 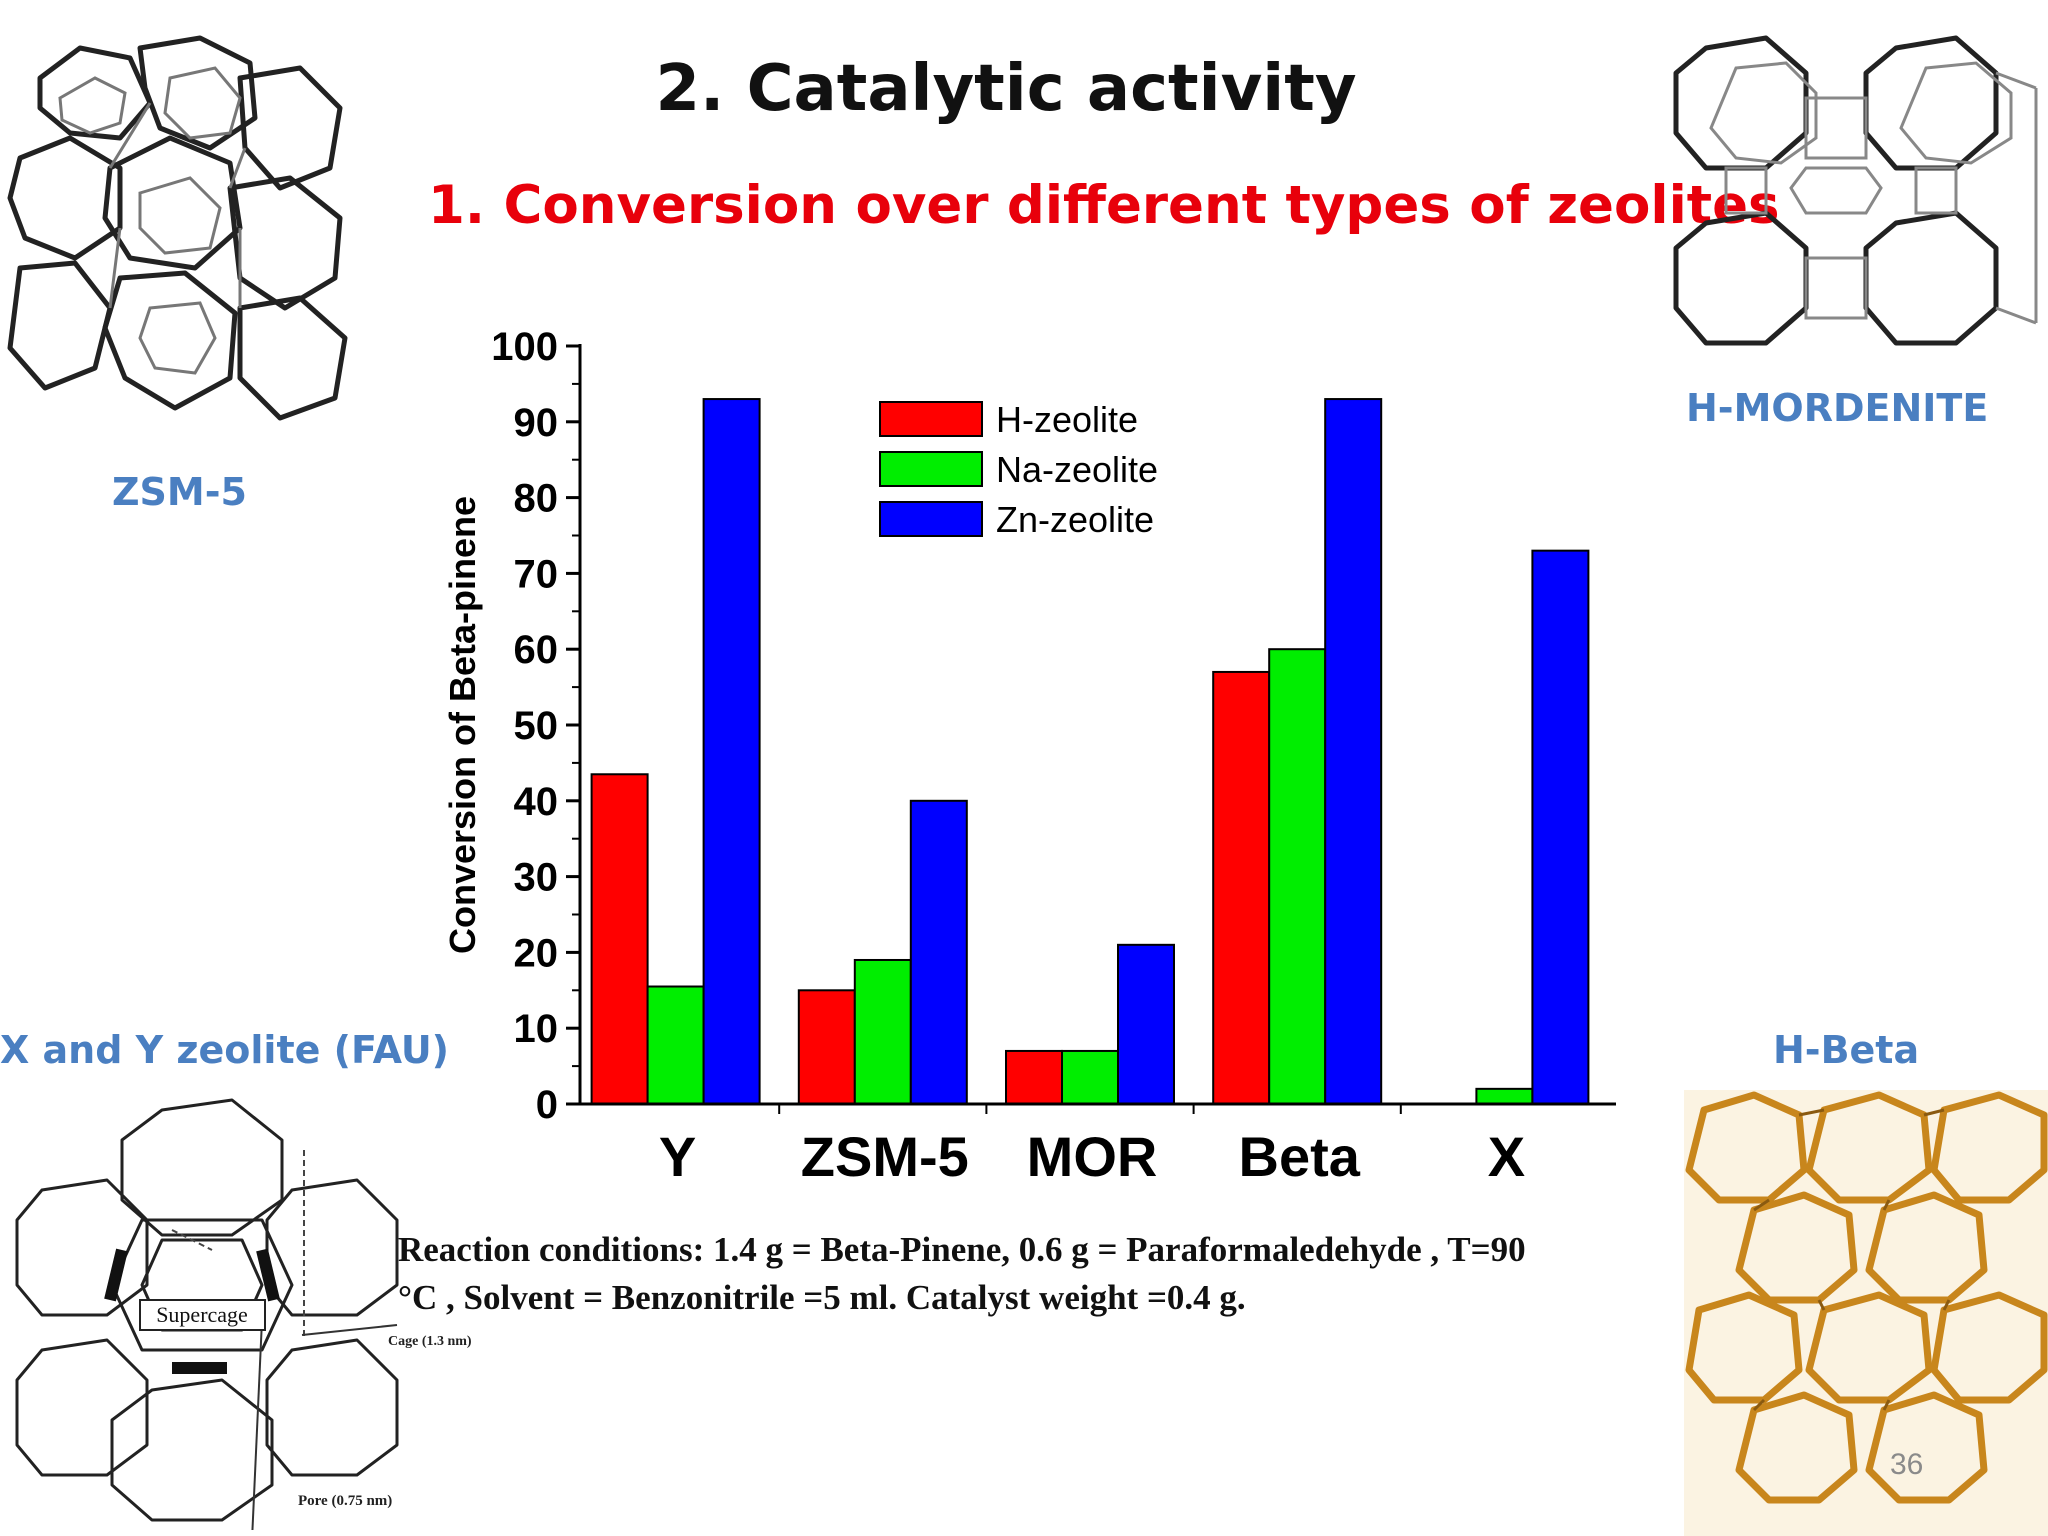 I want to click on fau-label: X and Y zeolite (FAU), so click(x=225, y=1050).